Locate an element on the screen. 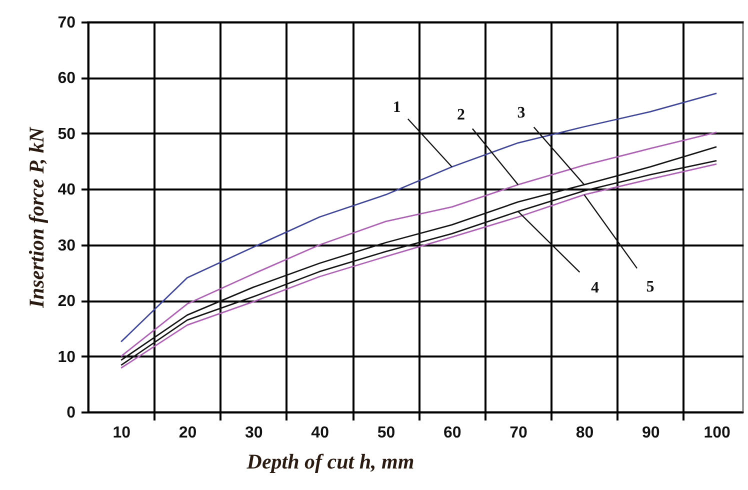  x-tick-label: 10 is located at coordinates (121, 433).